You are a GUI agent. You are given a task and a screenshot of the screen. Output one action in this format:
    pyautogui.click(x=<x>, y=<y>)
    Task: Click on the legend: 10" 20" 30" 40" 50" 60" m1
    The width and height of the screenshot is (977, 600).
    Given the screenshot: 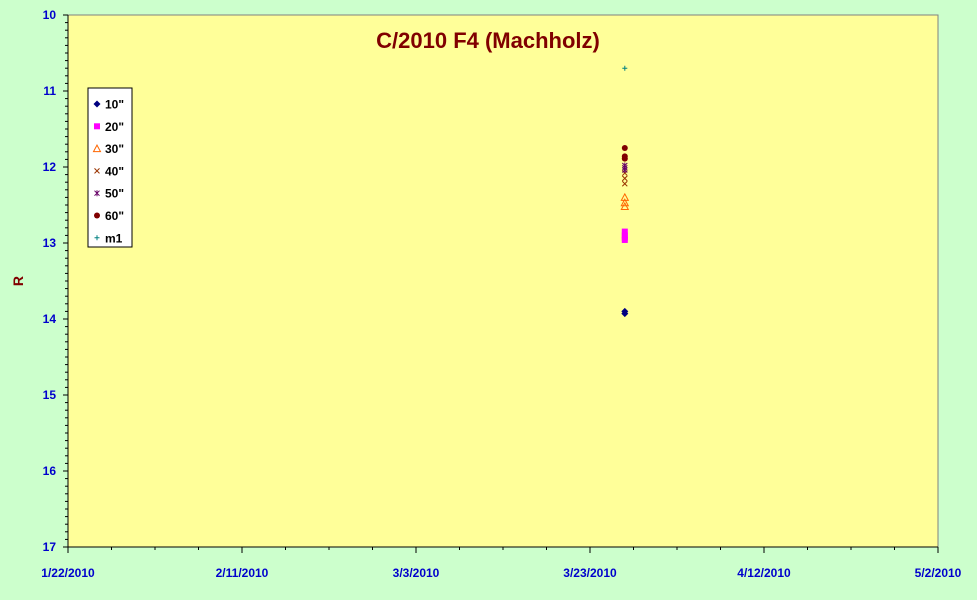 What is the action you would take?
    pyautogui.click(x=110, y=167)
    